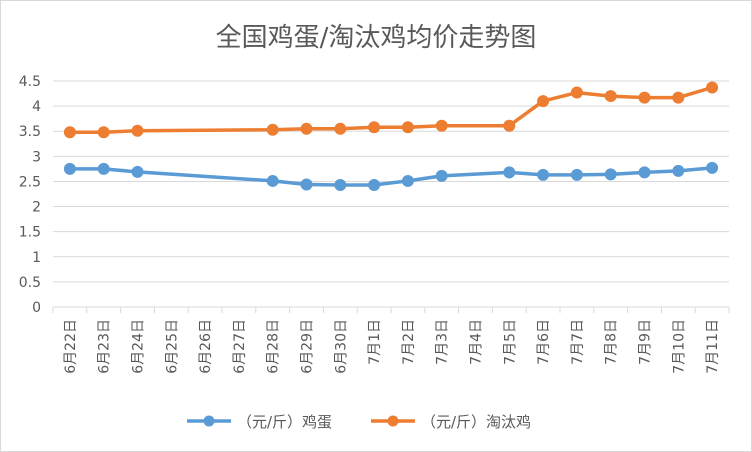 This screenshot has width=752, height=452. Describe the element at coordinates (36, 208) in the screenshot. I see `y-tick-label: 2` at that location.